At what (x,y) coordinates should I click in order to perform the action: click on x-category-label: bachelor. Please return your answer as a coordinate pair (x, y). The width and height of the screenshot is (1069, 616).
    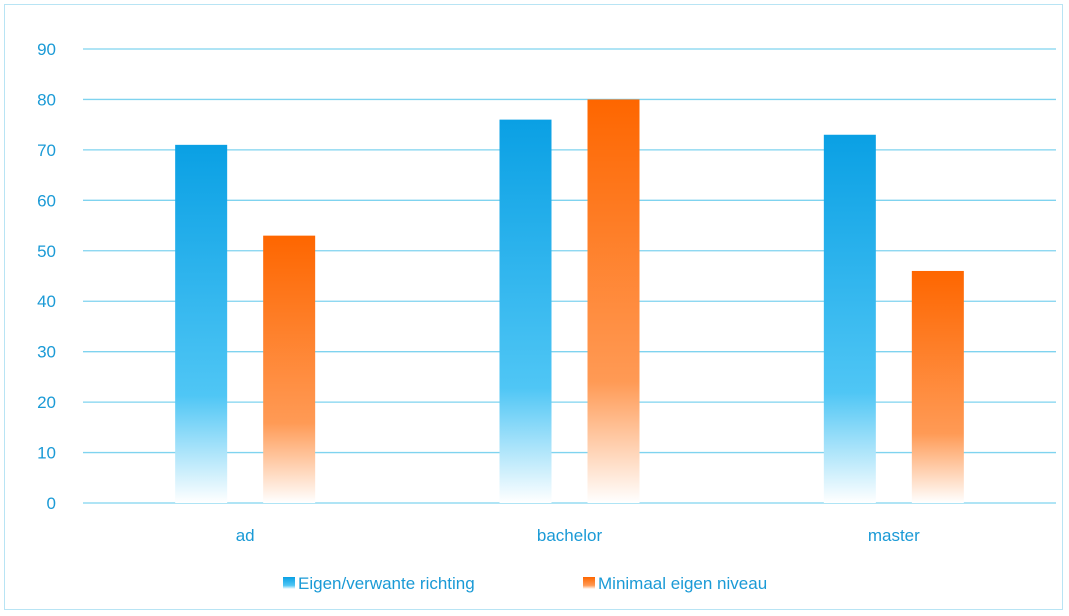
    Looking at the image, I should click on (570, 535).